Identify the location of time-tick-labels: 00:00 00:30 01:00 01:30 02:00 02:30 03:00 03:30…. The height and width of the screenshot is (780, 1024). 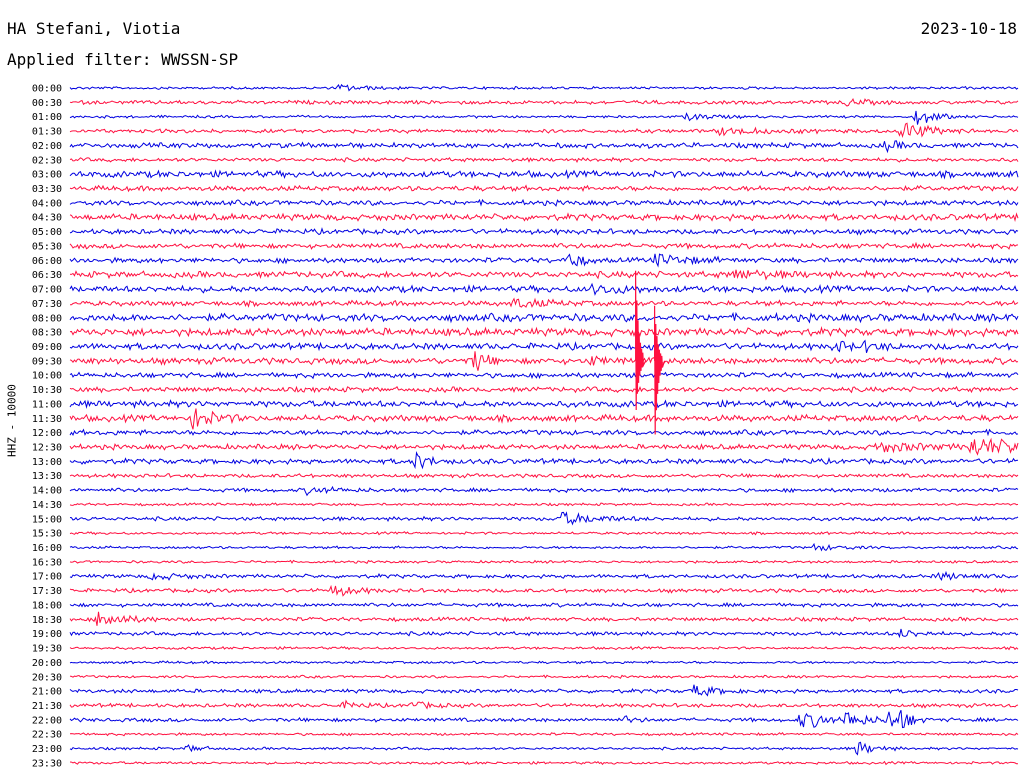
(47, 427).